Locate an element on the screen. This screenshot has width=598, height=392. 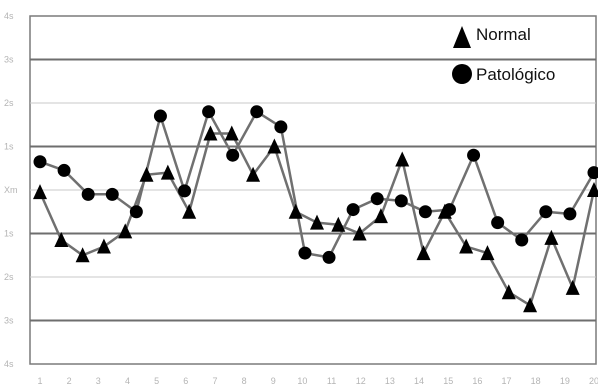
legend-label-normal: Normal is located at coordinates (503, 34).